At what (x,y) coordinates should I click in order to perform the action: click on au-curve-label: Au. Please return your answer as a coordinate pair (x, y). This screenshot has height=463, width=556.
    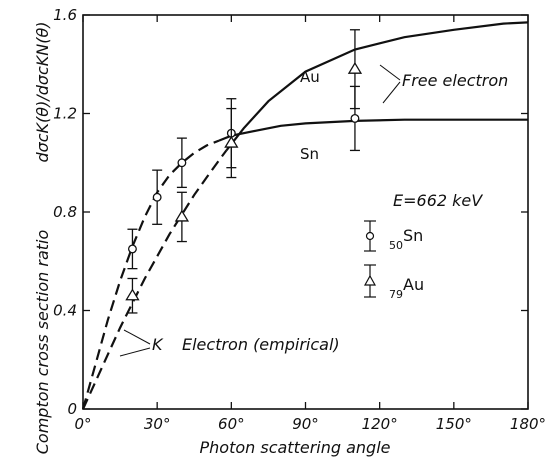
    Looking at the image, I should click on (310, 77).